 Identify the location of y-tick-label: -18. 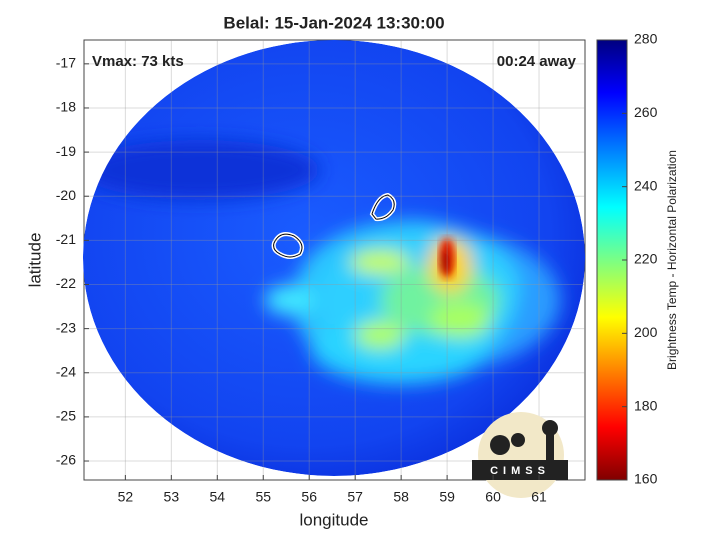
(66, 107).